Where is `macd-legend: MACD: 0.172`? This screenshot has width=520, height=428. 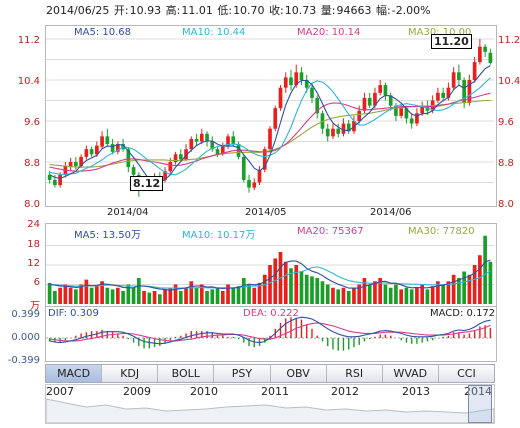
macd-legend: MACD: 0.172 is located at coordinates (463, 313).